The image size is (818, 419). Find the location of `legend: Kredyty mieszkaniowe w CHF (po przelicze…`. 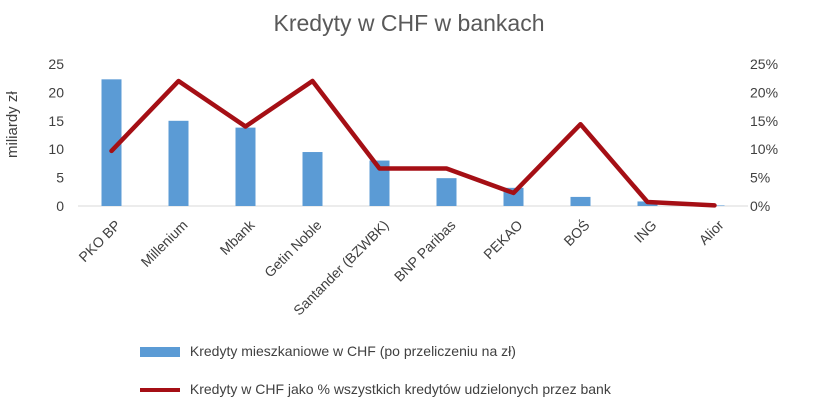

legend: Kredyty mieszkaniowe w CHF (po przelicze… is located at coordinates (375, 378).